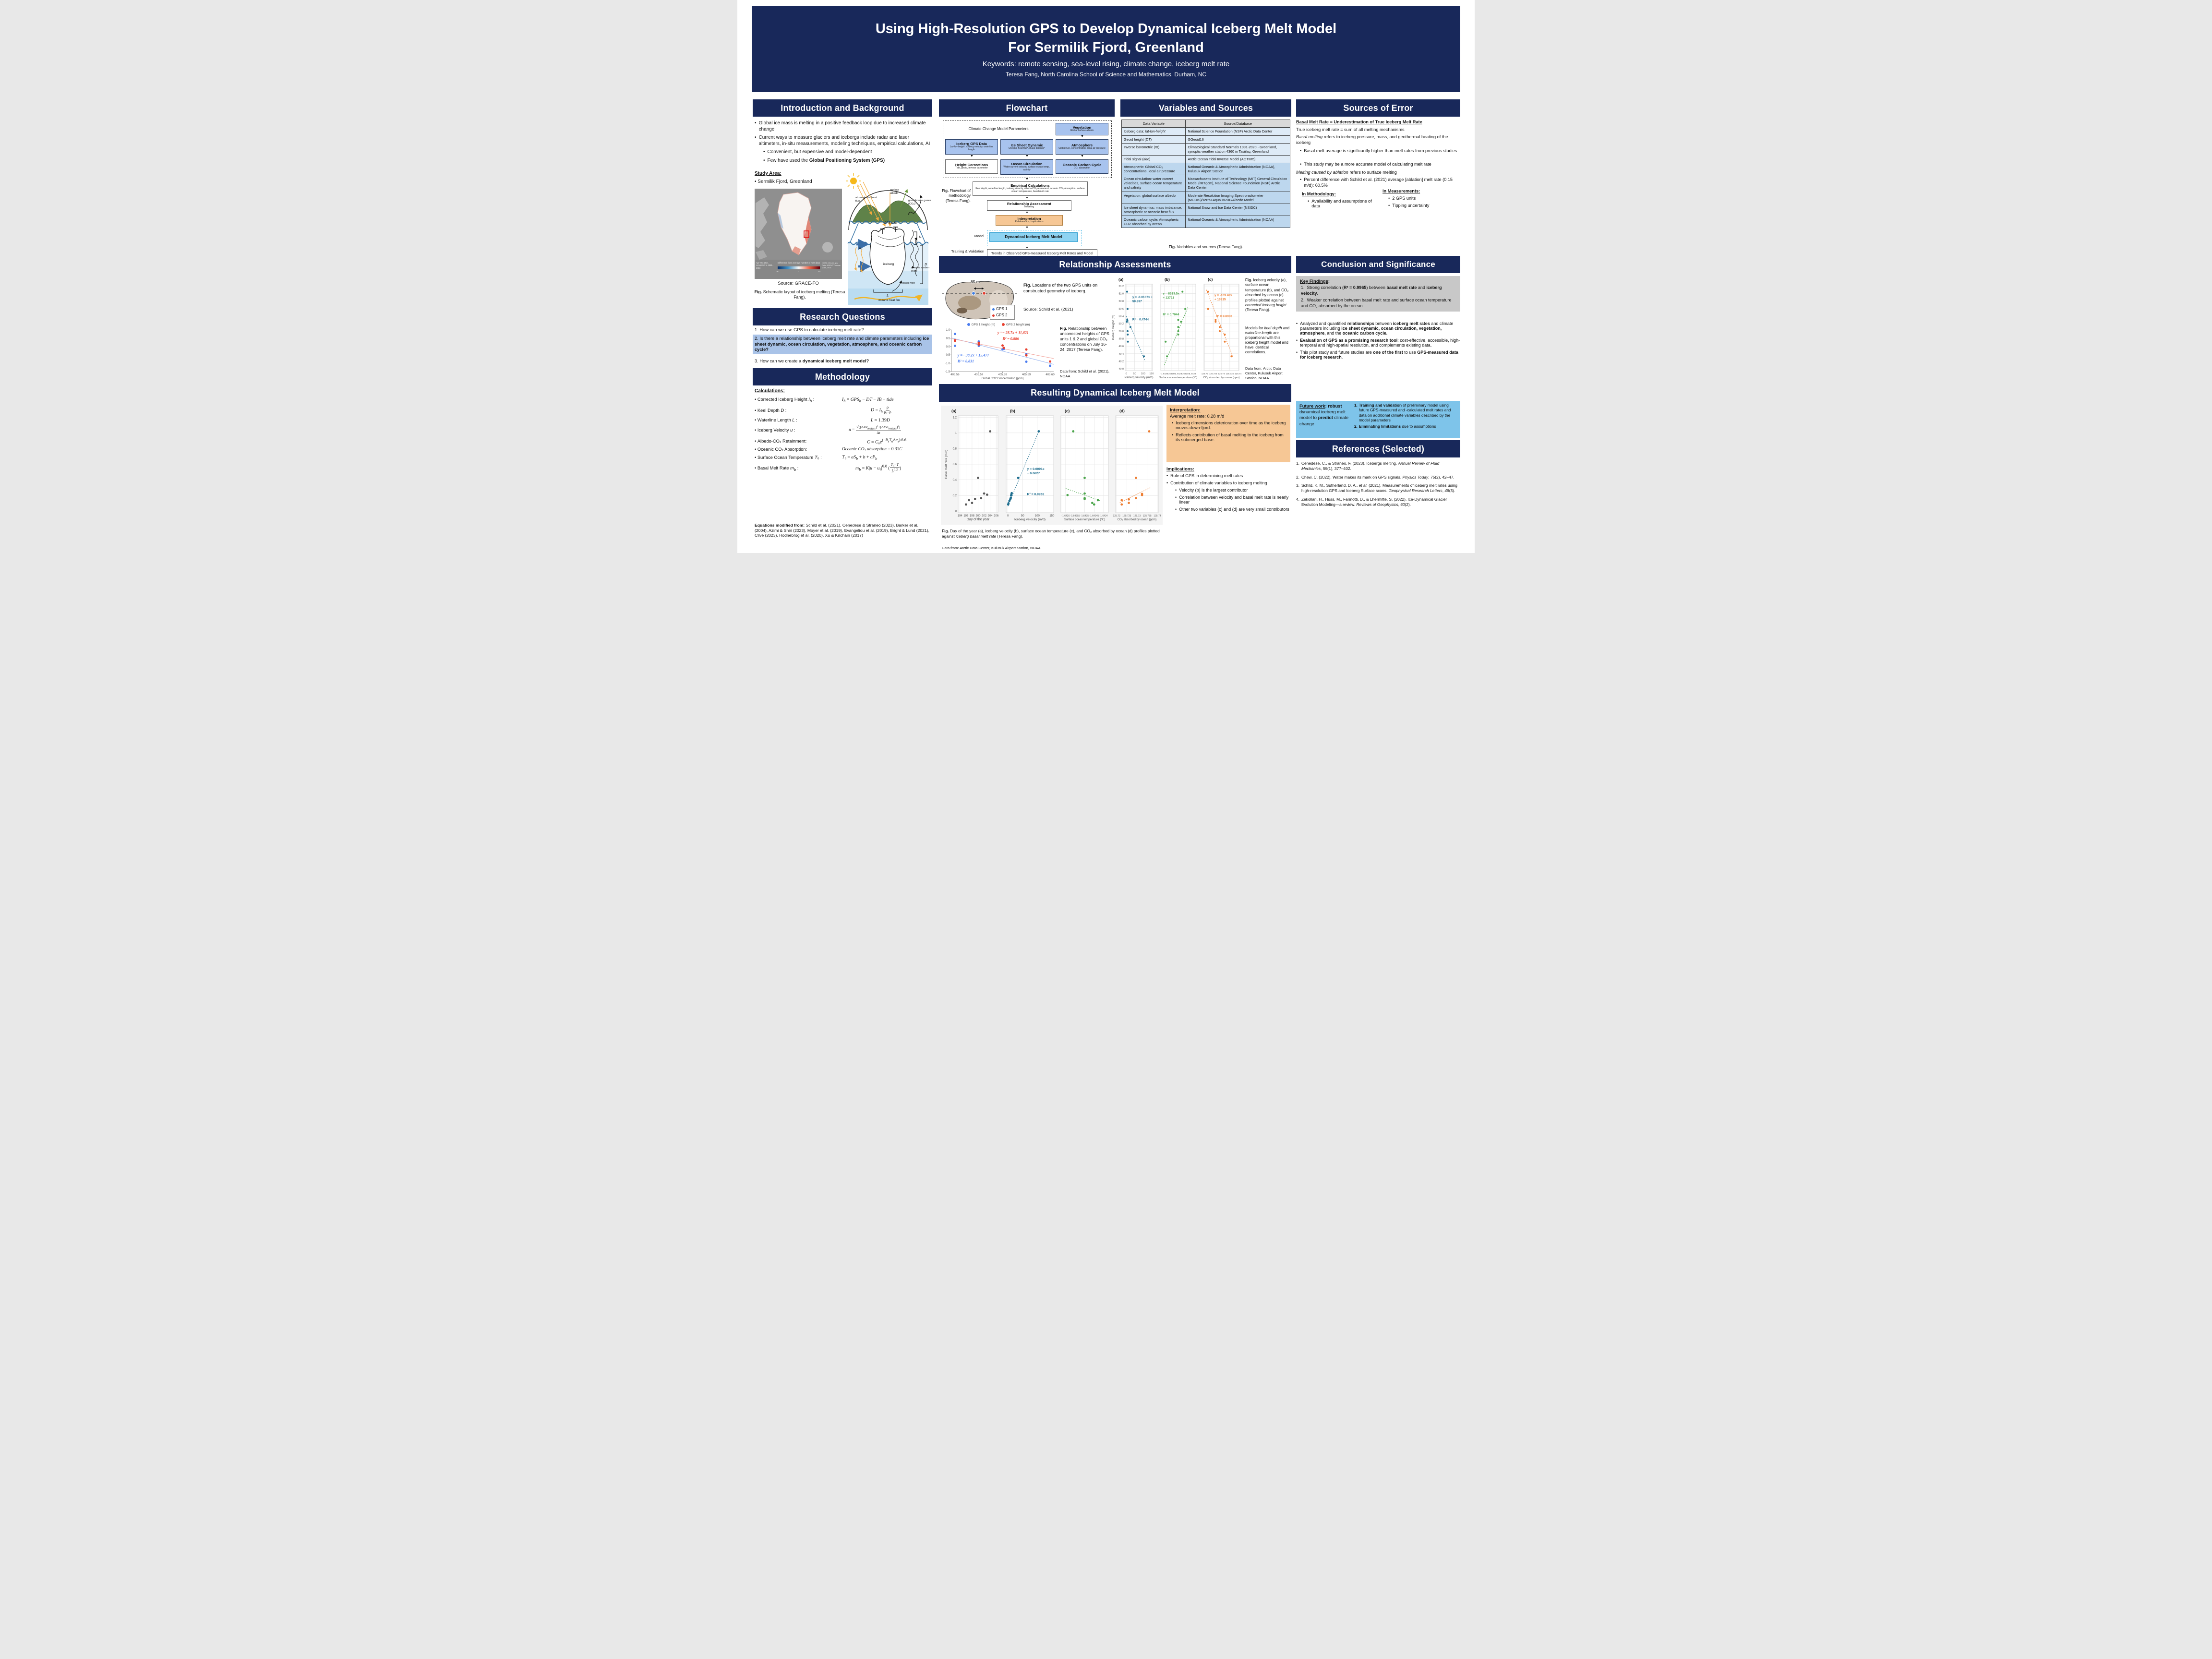 The image size is (2212, 1659). What do you see at coordinates (1026, 374) in the screenshot?
I see `svg-text: 405.59` at bounding box center [1026, 374].